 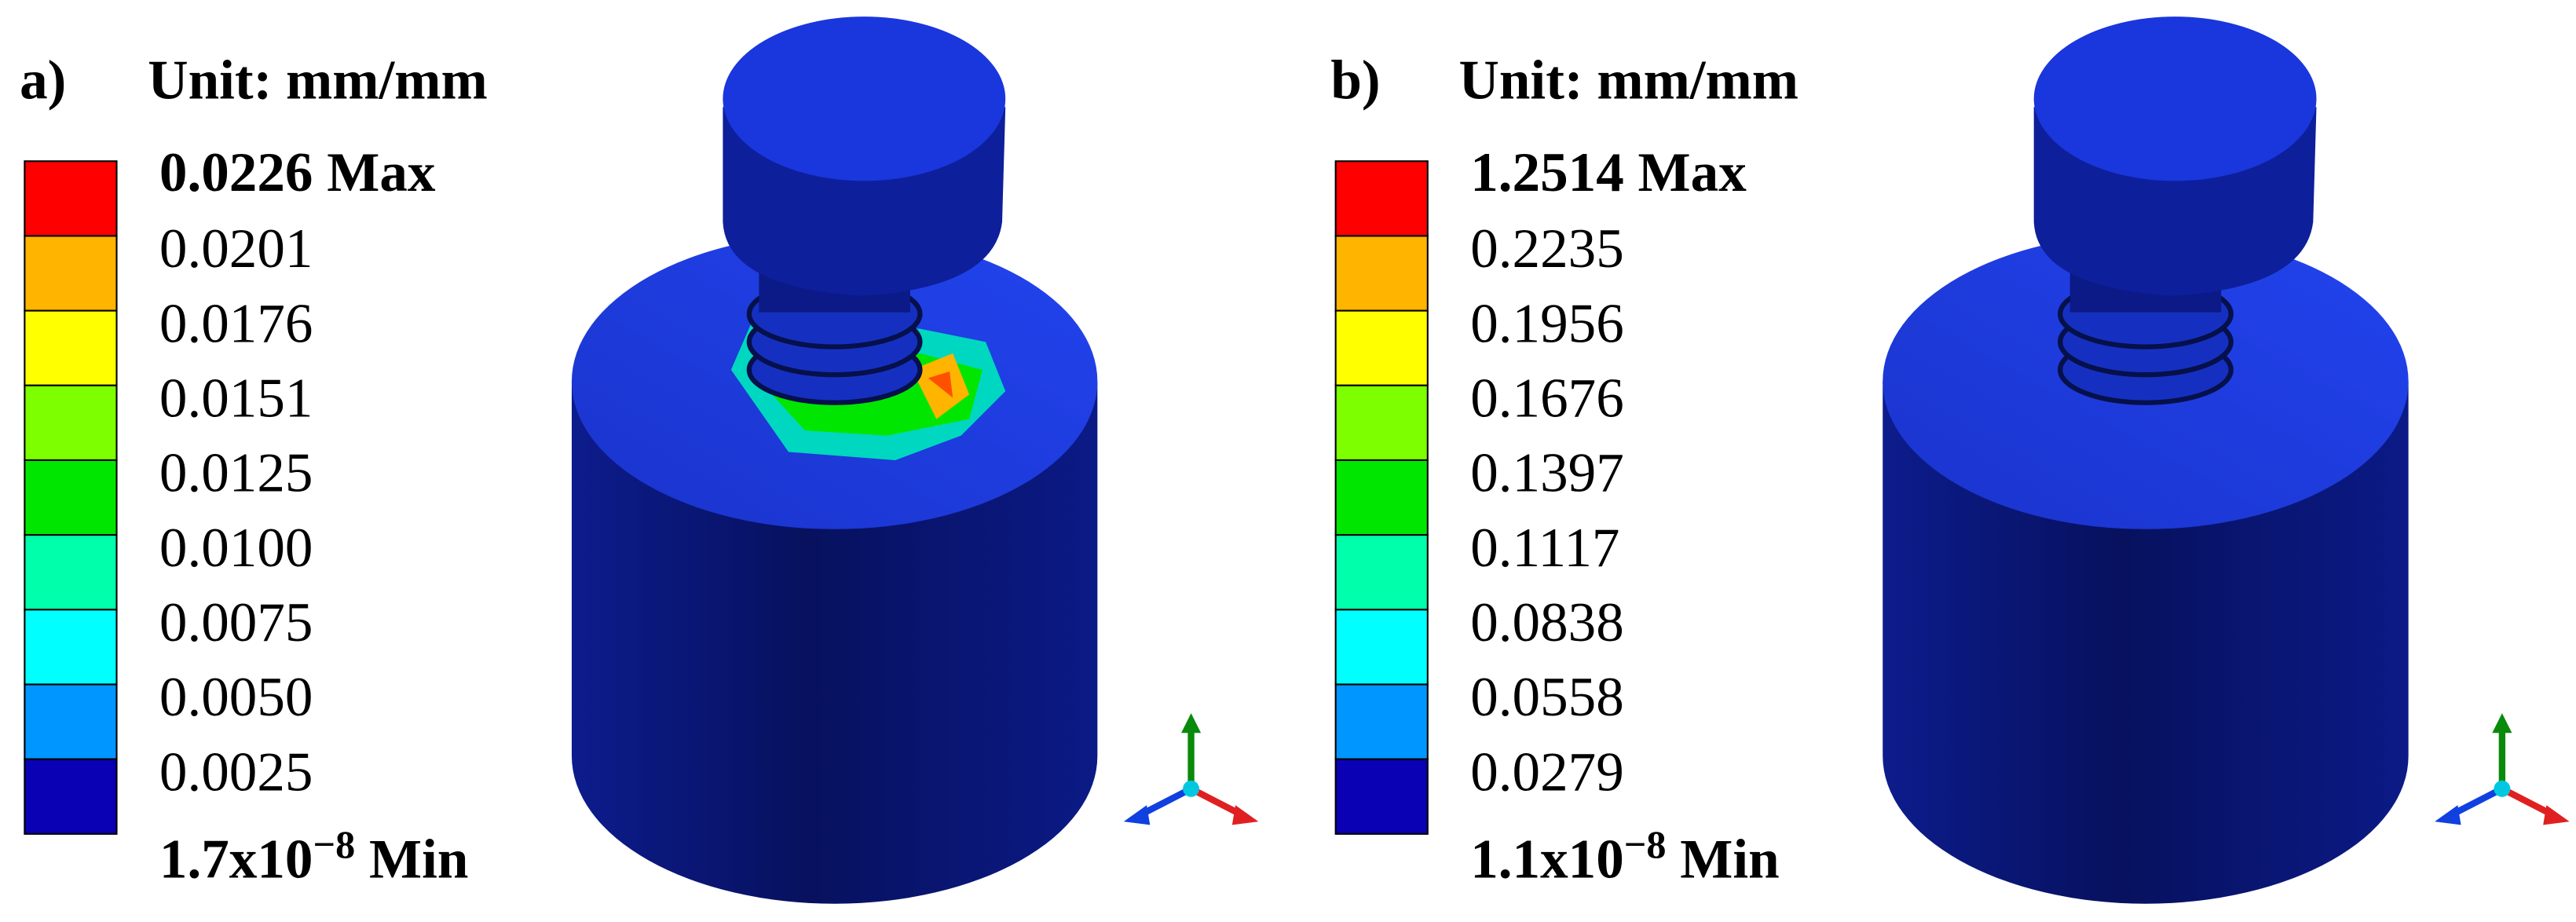 I want to click on level-label: 0.0201, so click(x=236, y=249).